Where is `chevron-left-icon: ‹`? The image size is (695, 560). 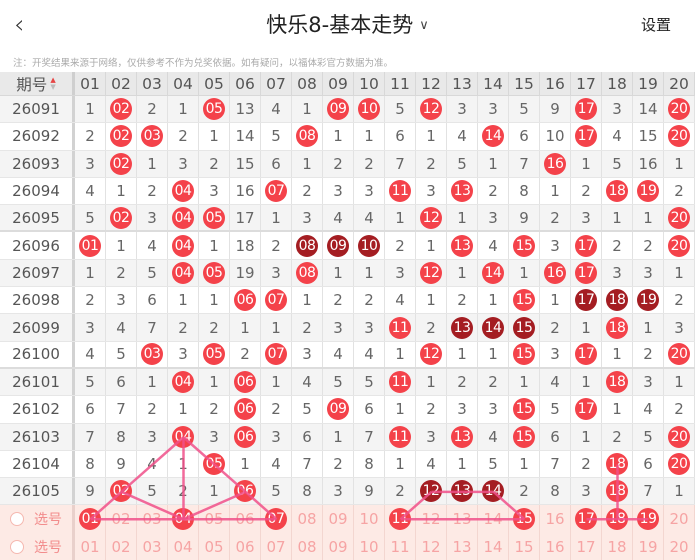
chevron-left-icon: ‹ is located at coordinates (19, 25).